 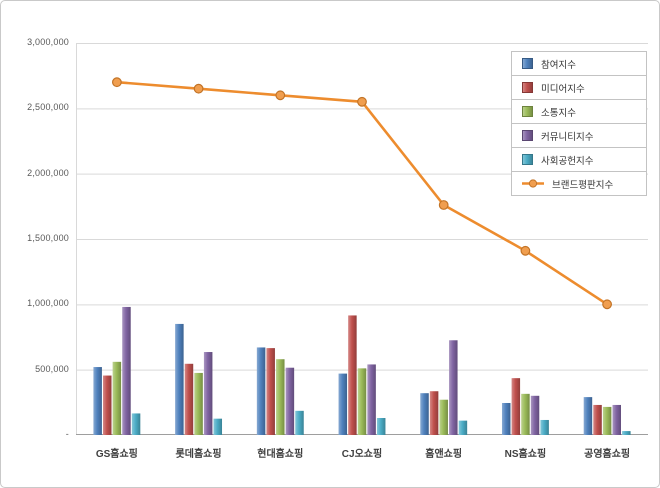 What do you see at coordinates (579, 63) in the screenshot?
I see `legend-item: 참여지수` at bounding box center [579, 63].